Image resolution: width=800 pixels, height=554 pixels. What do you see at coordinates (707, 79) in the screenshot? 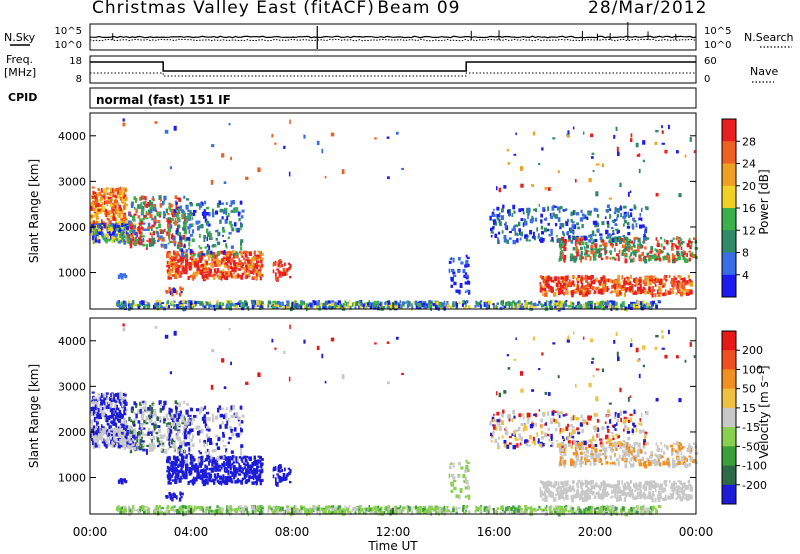
I see `nave-tick-low: 0` at bounding box center [707, 79].